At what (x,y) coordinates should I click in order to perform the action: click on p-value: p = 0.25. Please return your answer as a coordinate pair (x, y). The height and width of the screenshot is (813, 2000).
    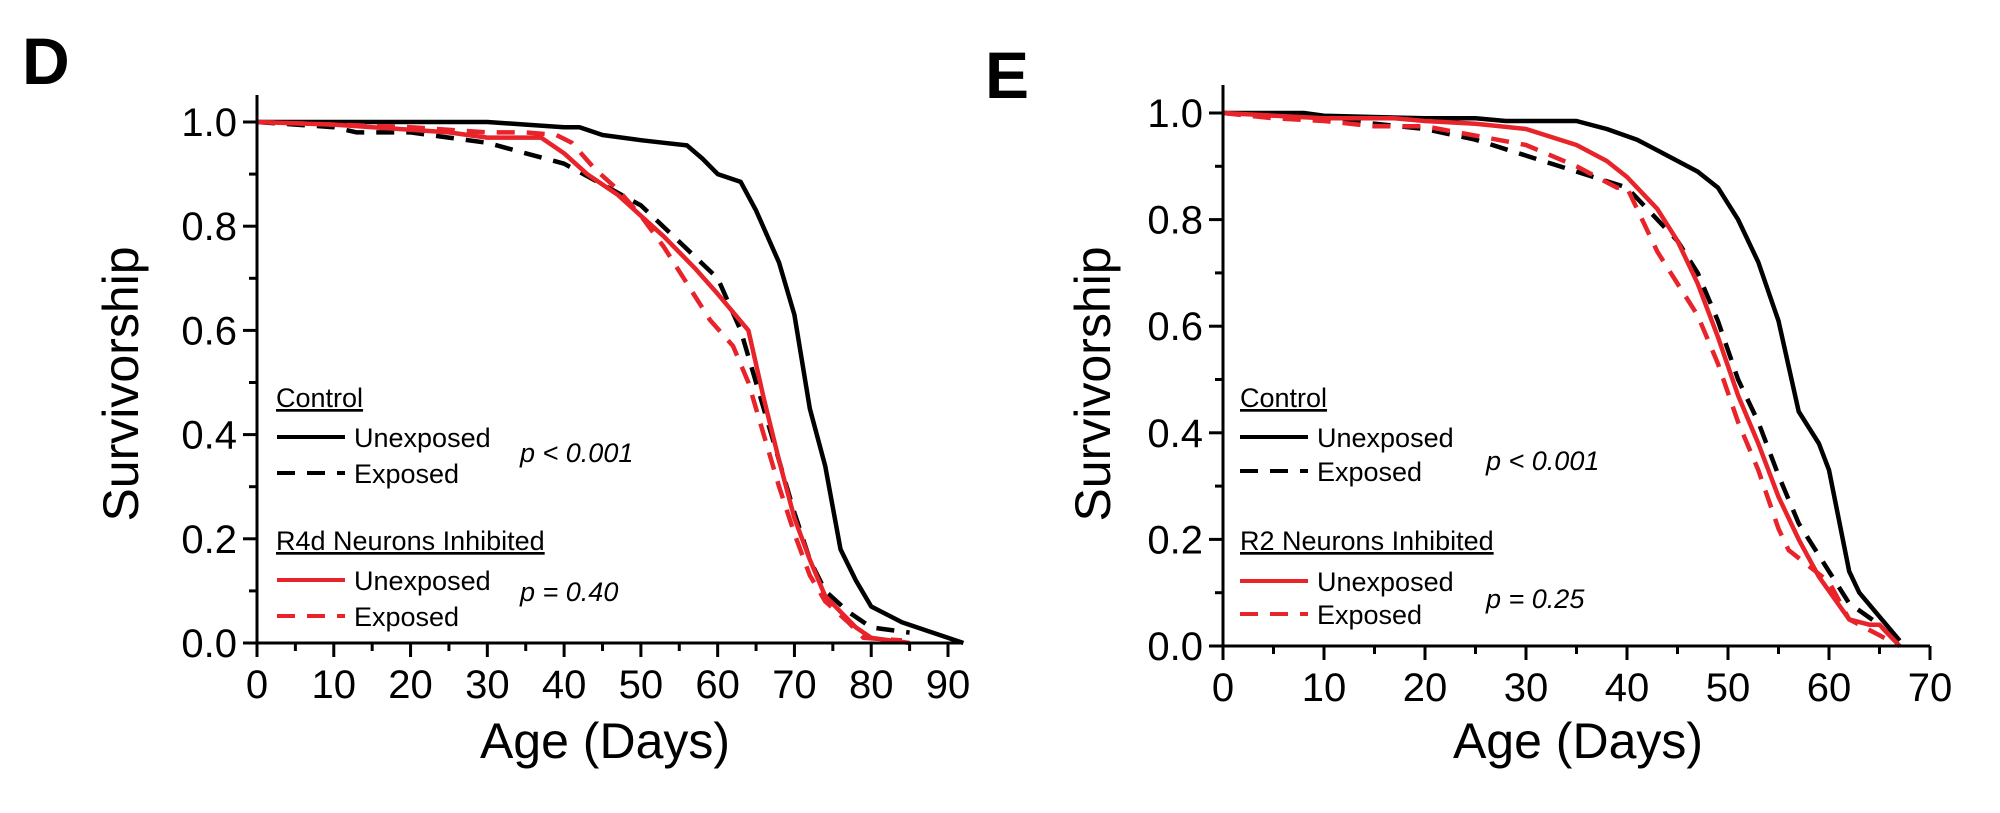
    Looking at the image, I should click on (1535, 599).